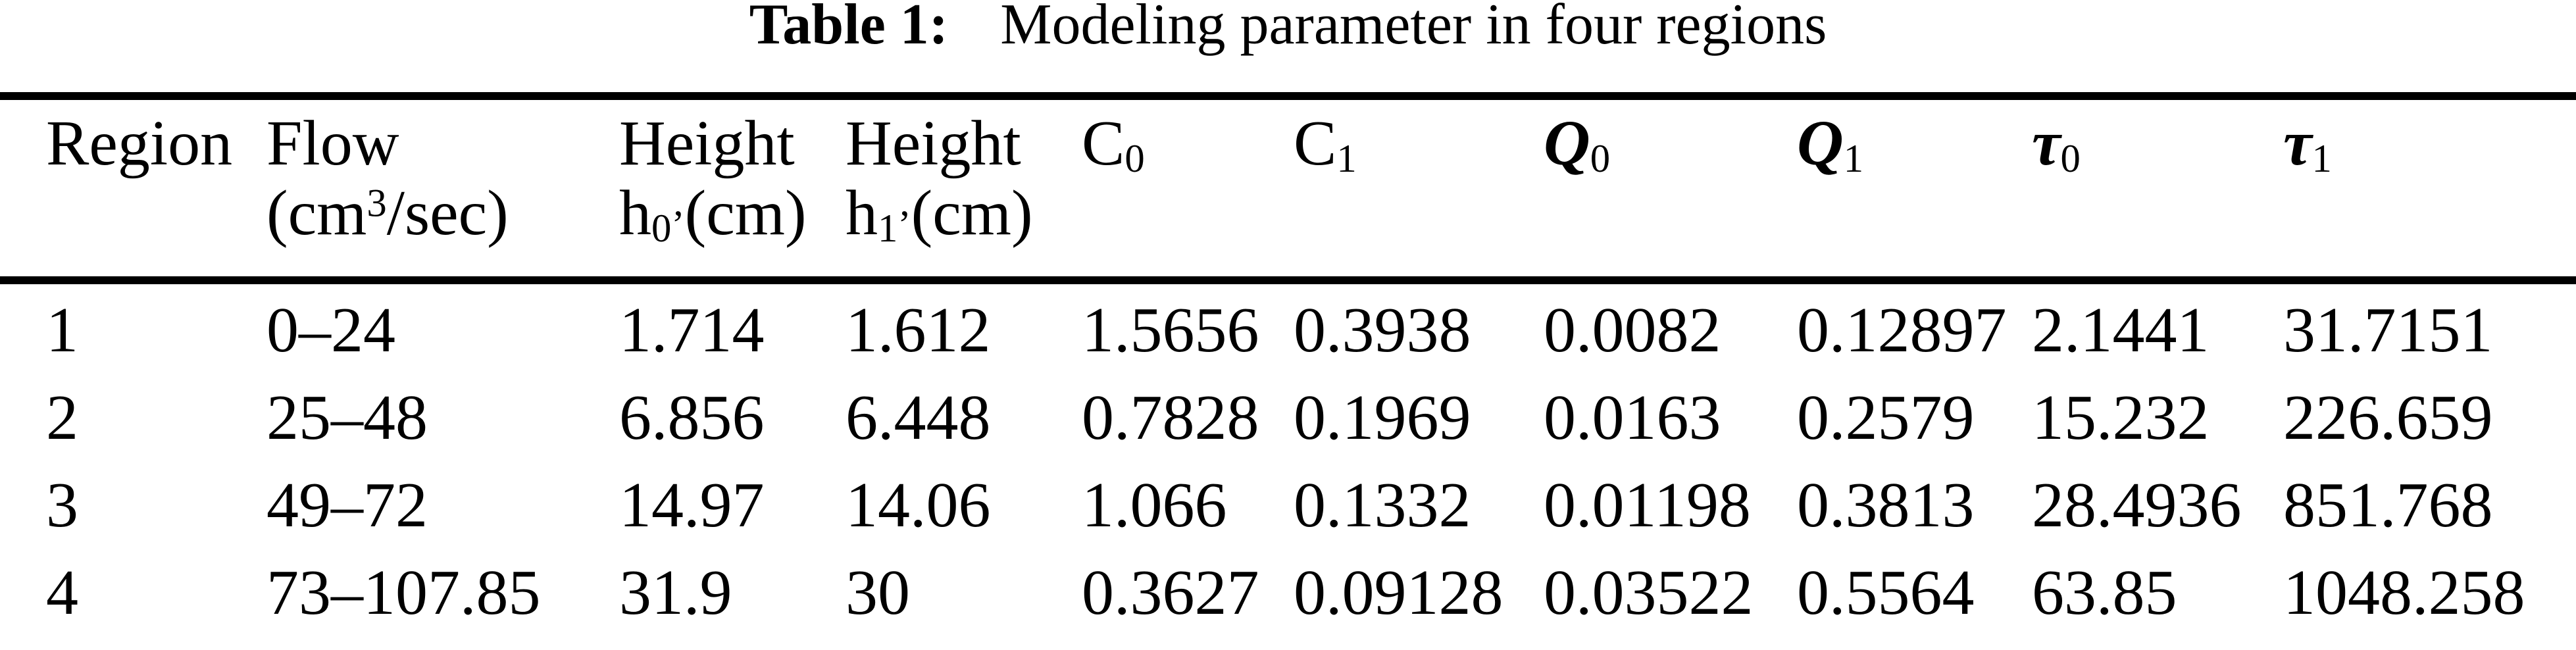 This screenshot has width=2576, height=650. I want to click on header-cell-c1: C1, so click(1419, 190).